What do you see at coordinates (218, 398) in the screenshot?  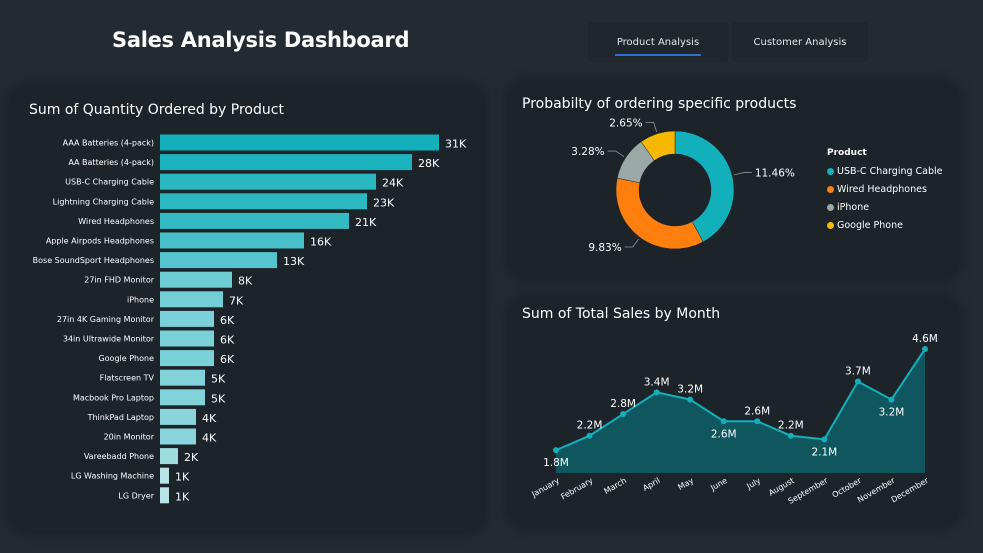 I see `bar-value-label-macbook-pro-laptop: 5K` at bounding box center [218, 398].